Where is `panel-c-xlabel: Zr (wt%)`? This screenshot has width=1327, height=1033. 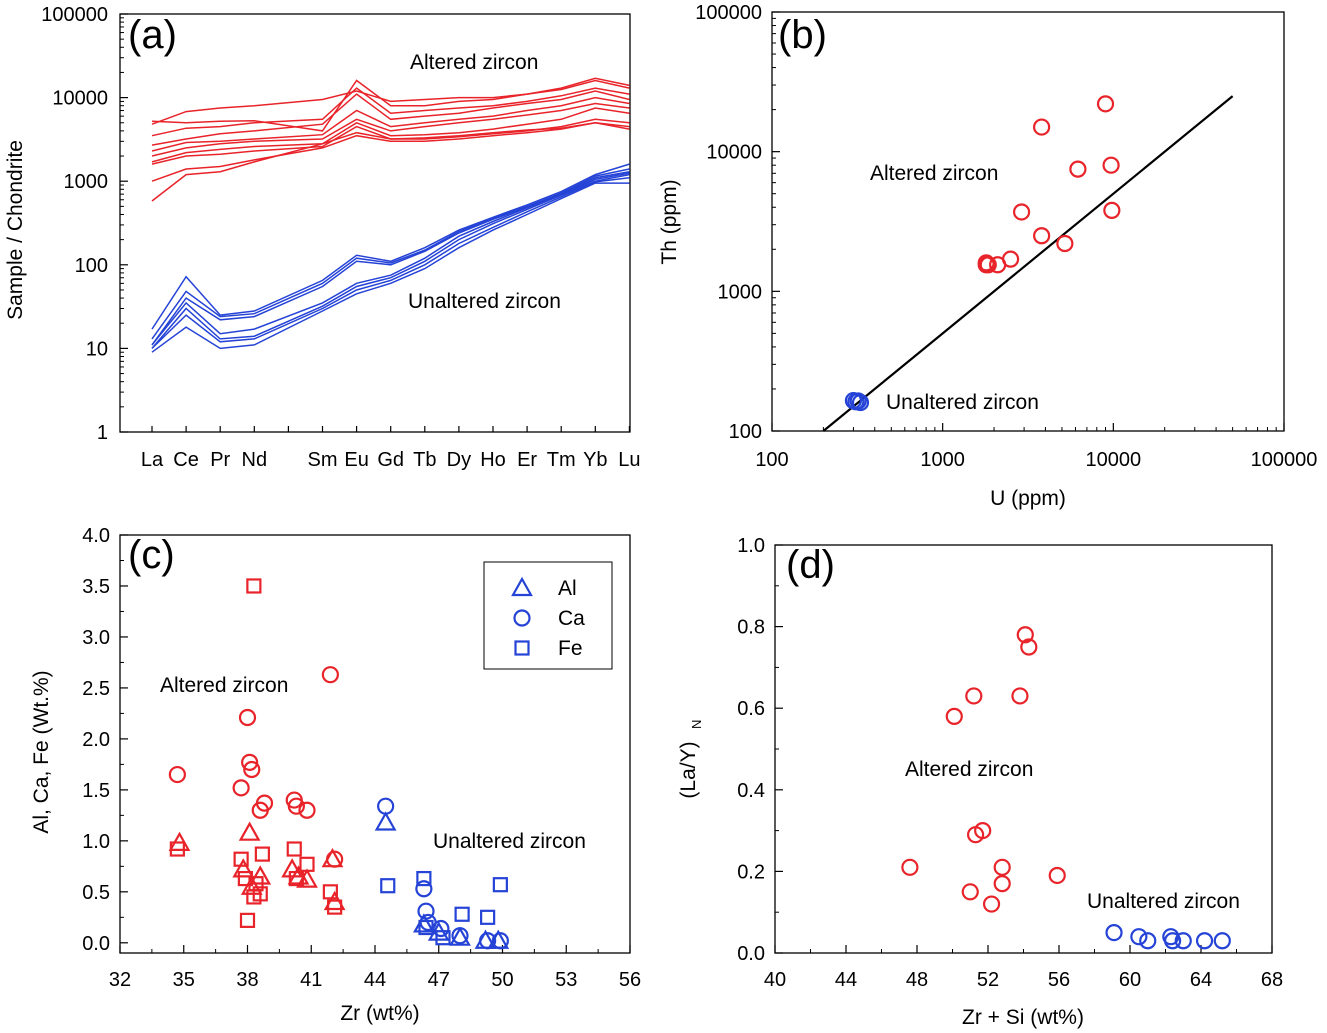
panel-c-xlabel: Zr (wt%) is located at coordinates (379, 1013).